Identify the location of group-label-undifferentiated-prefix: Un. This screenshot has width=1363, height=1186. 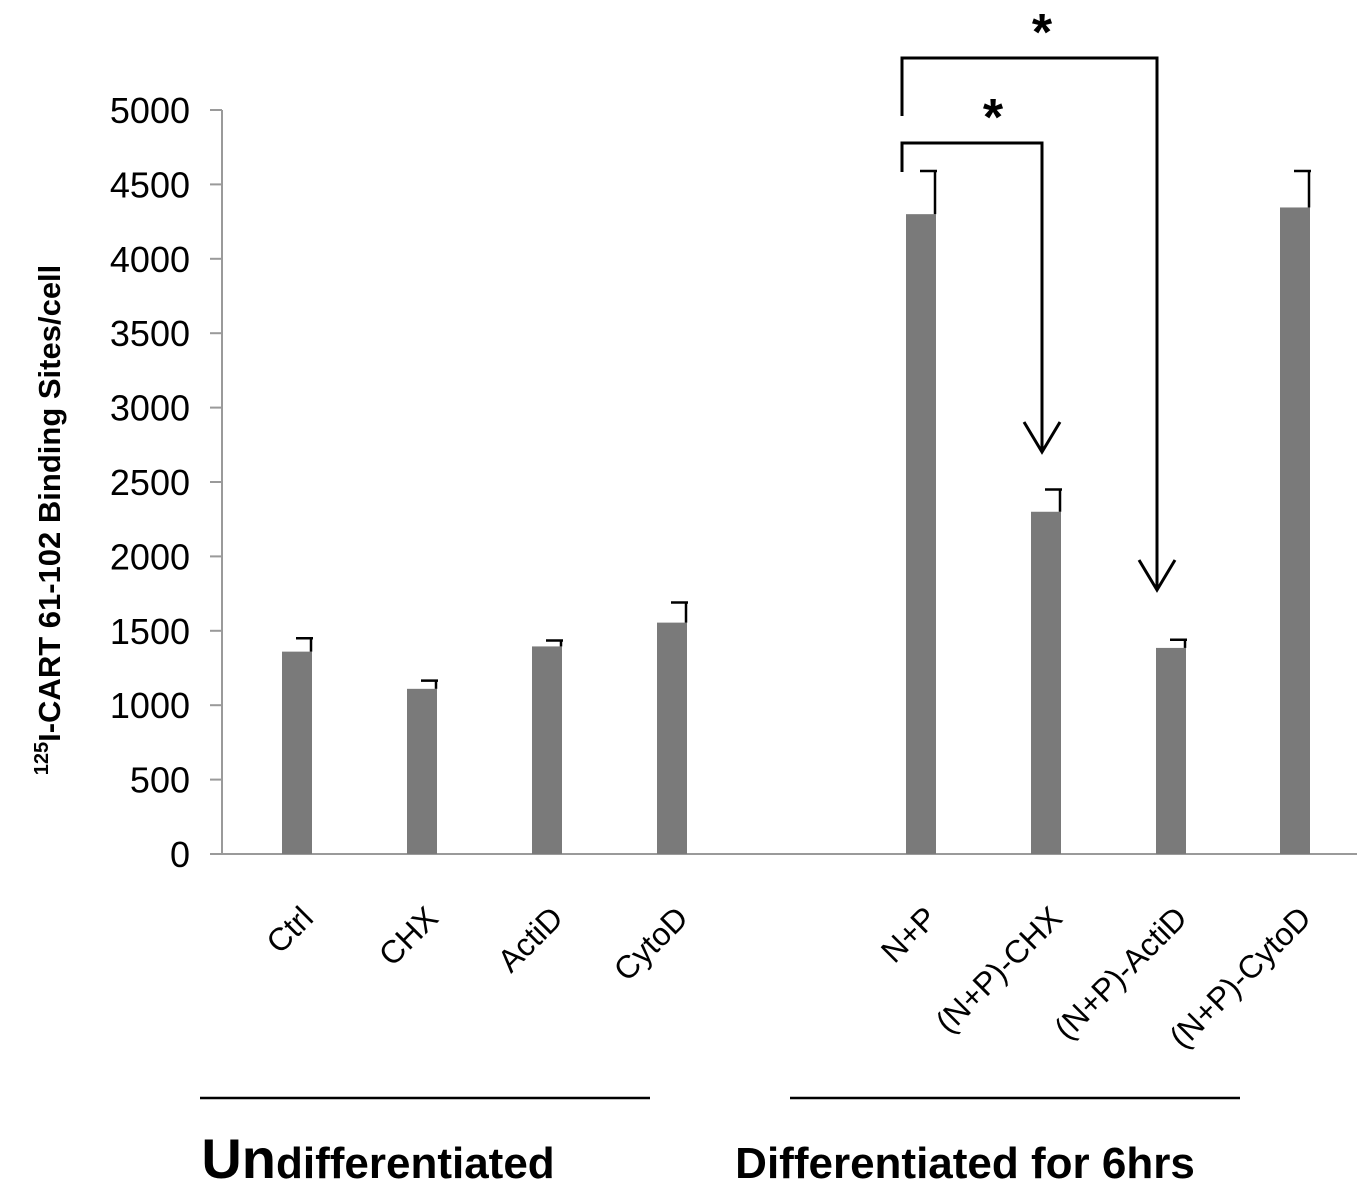
(238, 1156).